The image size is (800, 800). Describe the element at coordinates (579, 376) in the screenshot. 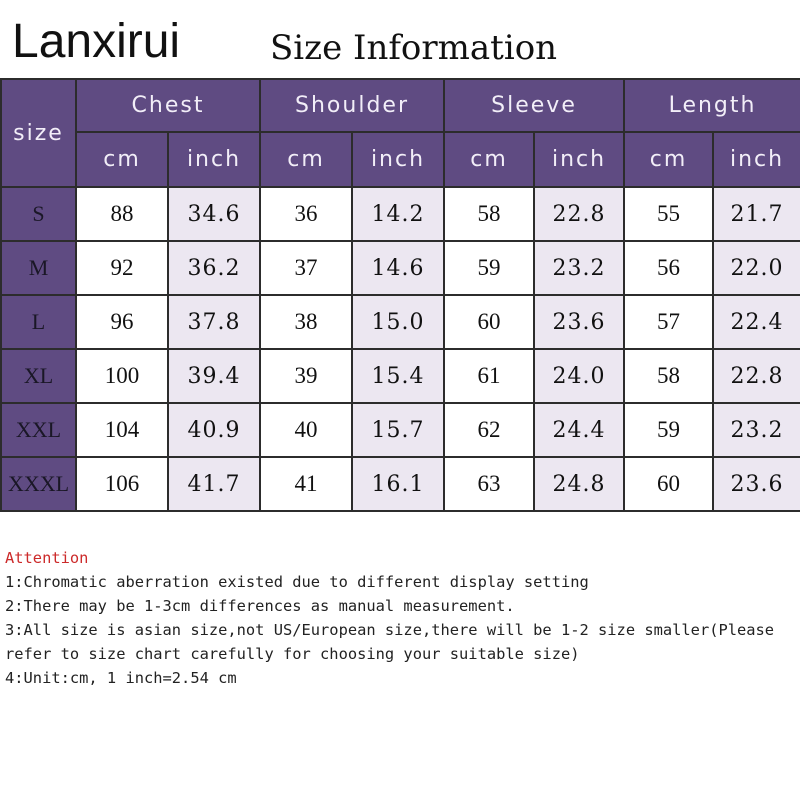

I see `inch-value-cell: 24.0` at that location.